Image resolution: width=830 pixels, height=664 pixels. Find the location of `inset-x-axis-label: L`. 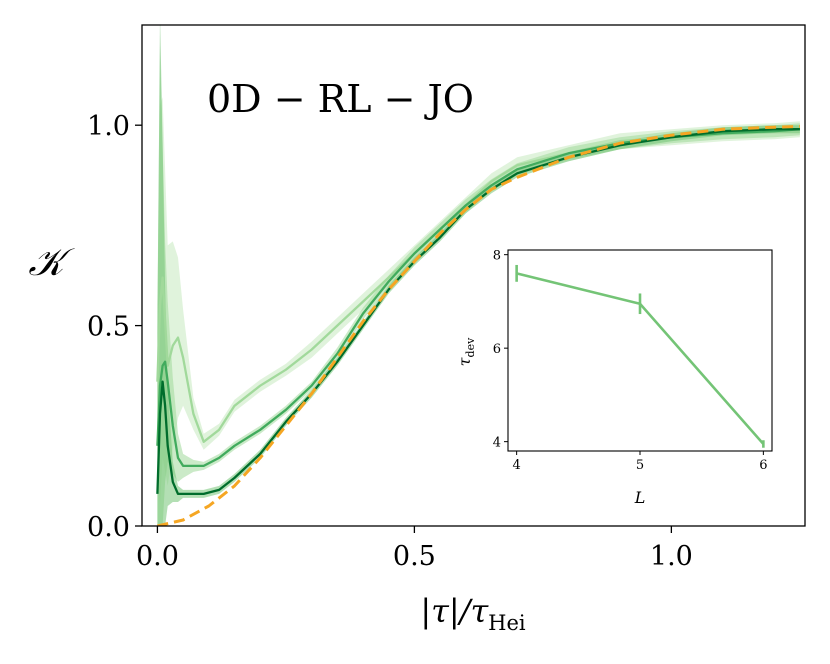

inset-x-axis-label: L is located at coordinates (640, 497).